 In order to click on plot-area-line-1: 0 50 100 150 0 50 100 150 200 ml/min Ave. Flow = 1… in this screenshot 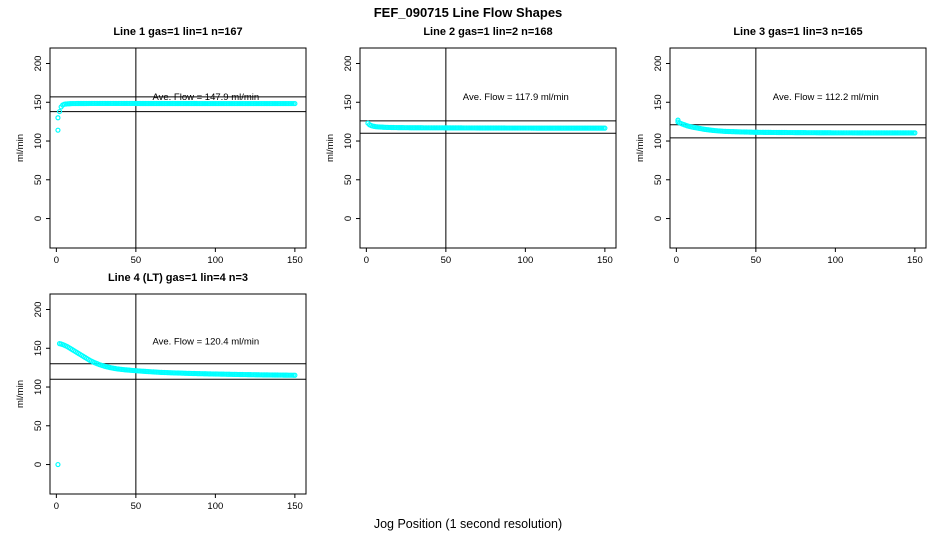, I will do `click(163, 160)`.